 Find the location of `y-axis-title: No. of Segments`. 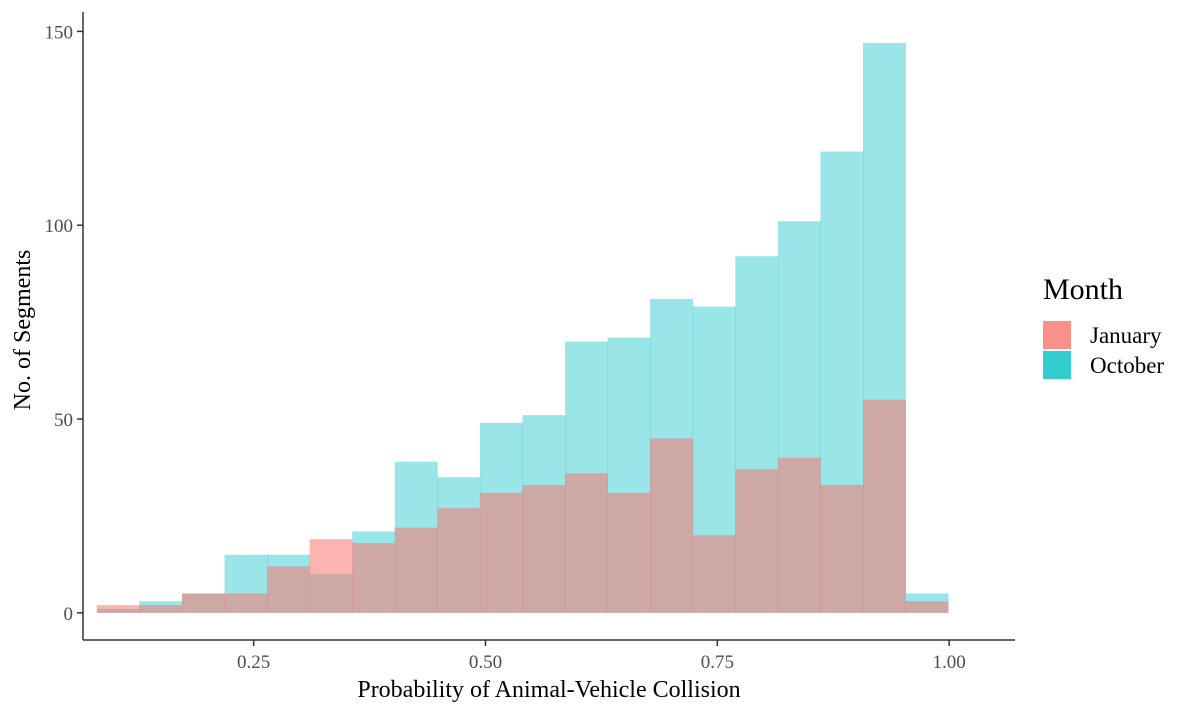

y-axis-title: No. of Segments is located at coordinates (23, 330).